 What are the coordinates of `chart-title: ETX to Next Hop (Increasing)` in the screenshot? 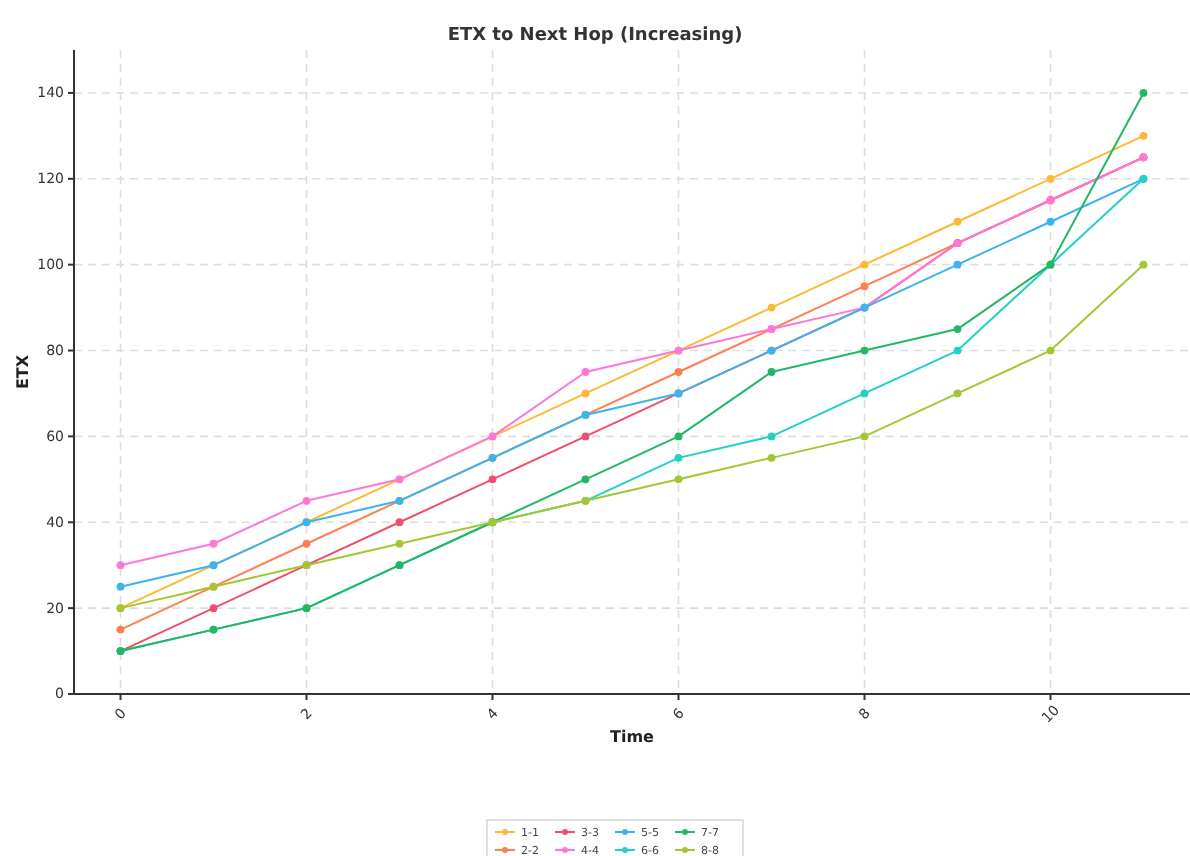 It's located at (595, 36).